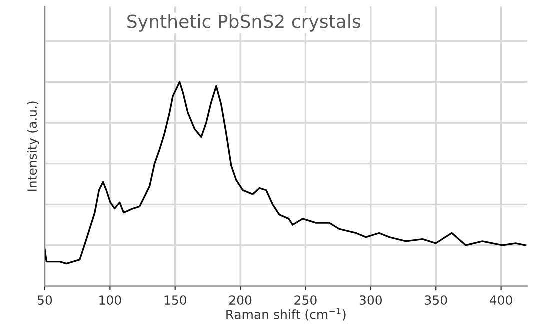 This screenshot has height=331, width=542. What do you see at coordinates (501, 301) in the screenshot?
I see `x-tick-label: 400` at bounding box center [501, 301].